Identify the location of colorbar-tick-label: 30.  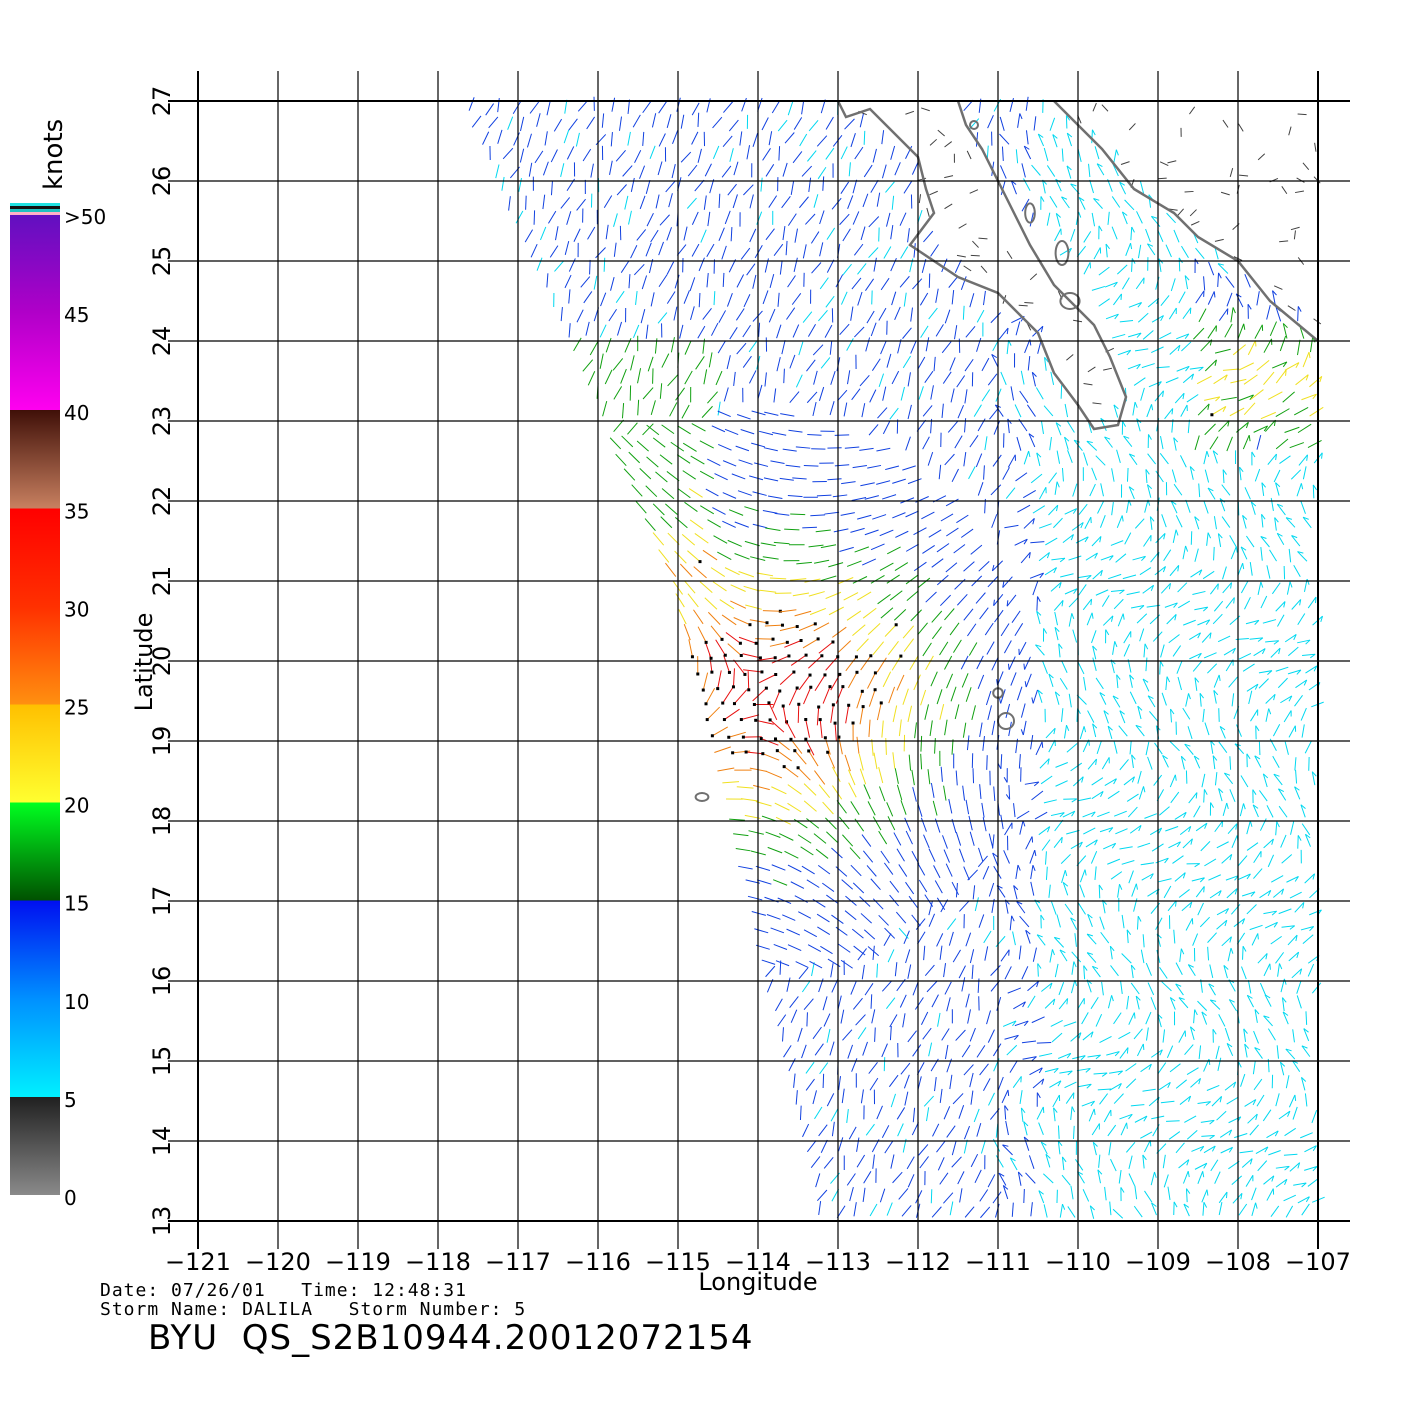
(76, 609).